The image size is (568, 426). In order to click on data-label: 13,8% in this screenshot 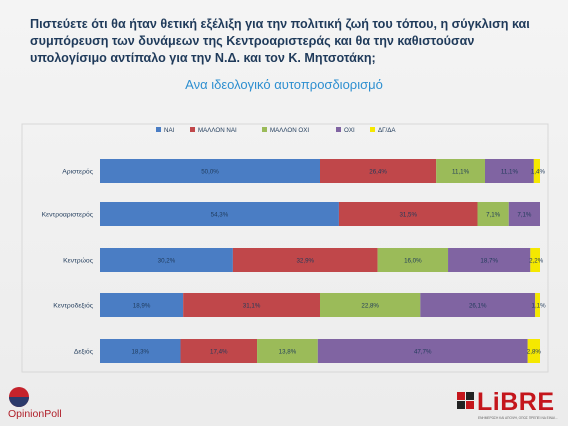, I will do `click(288, 351)`.